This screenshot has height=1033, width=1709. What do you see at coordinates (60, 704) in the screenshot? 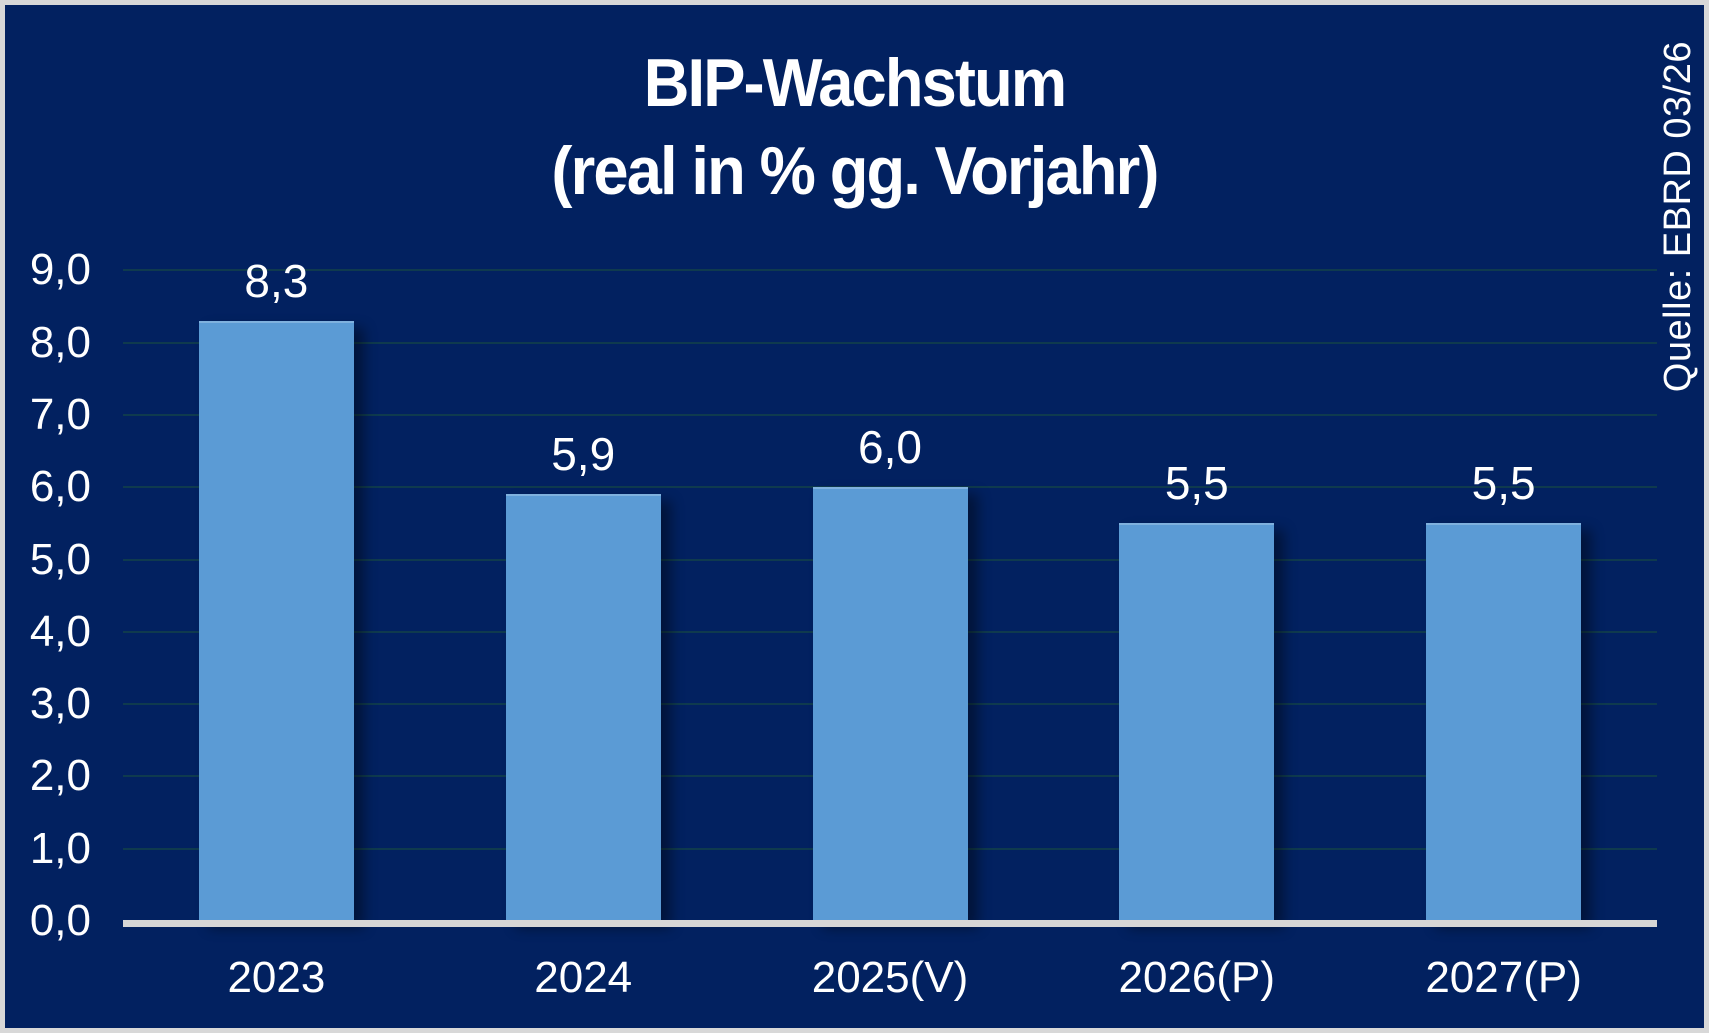
I see `y-axis-tick-label: 3,0` at bounding box center [60, 704].